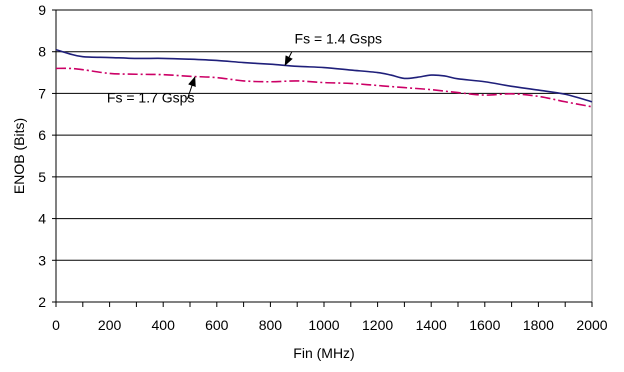  What do you see at coordinates (110, 325) in the screenshot?
I see `x-tick-label: 200` at bounding box center [110, 325].